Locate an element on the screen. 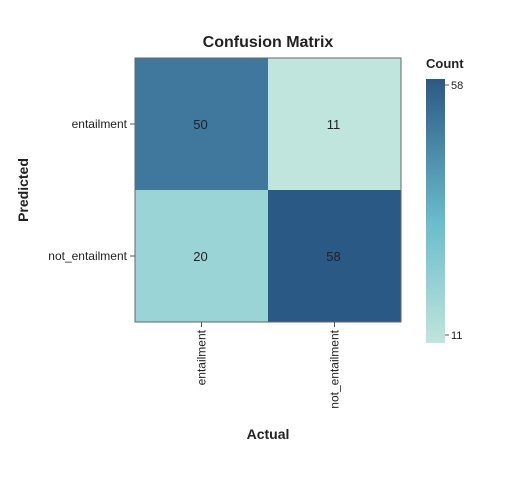 This screenshot has height=490, width=515. y-axis-tick-label: entailment is located at coordinates (100, 124).